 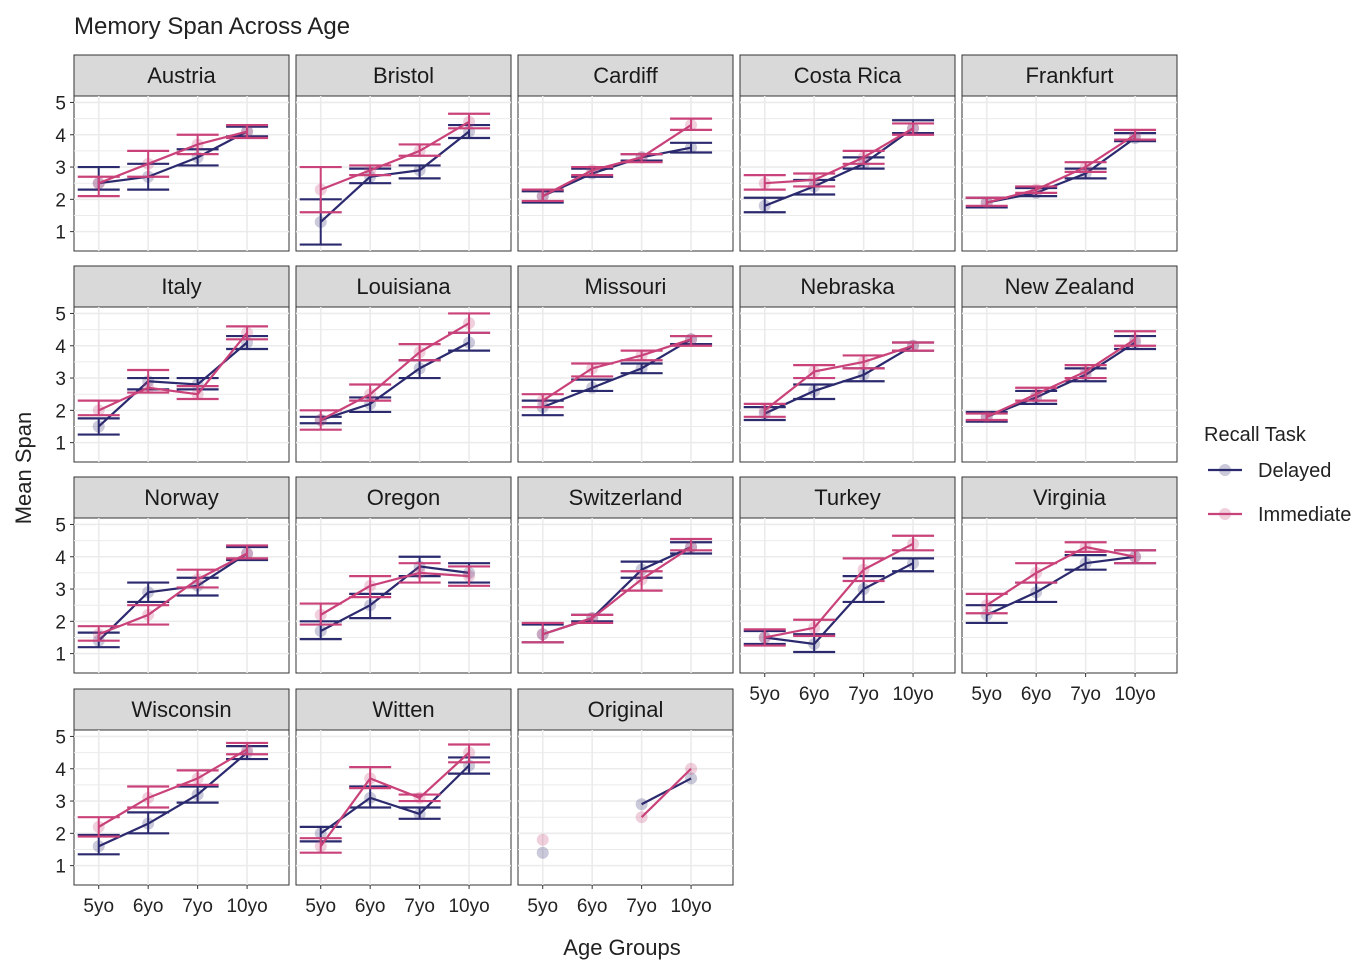 What do you see at coordinates (848, 75) in the screenshot?
I see `facet-label: Costa Rica` at bounding box center [848, 75].